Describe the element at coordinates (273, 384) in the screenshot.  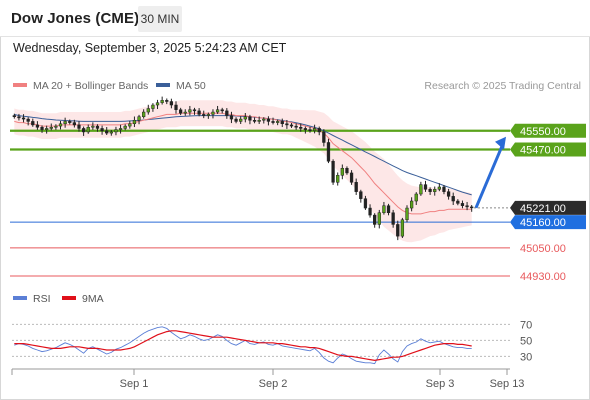
I see `time-tick-label: Sep 2` at that location.